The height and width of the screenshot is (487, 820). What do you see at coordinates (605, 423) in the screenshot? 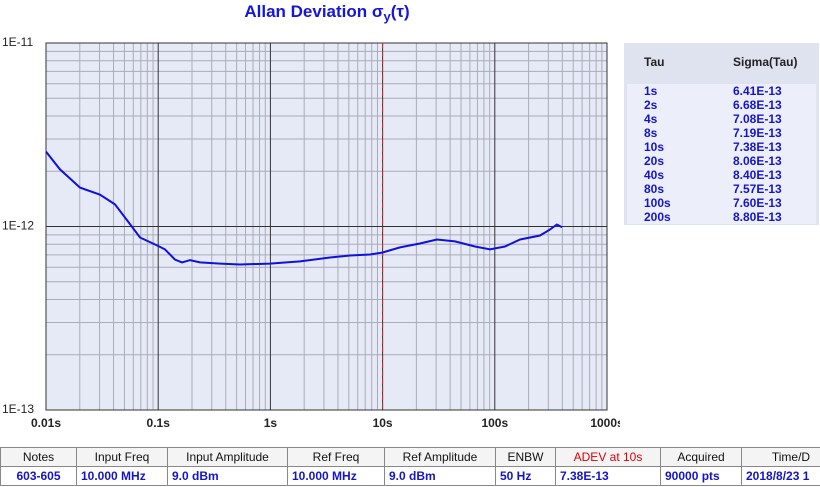
I see `x-tick-label: 1000s` at bounding box center [605, 423].